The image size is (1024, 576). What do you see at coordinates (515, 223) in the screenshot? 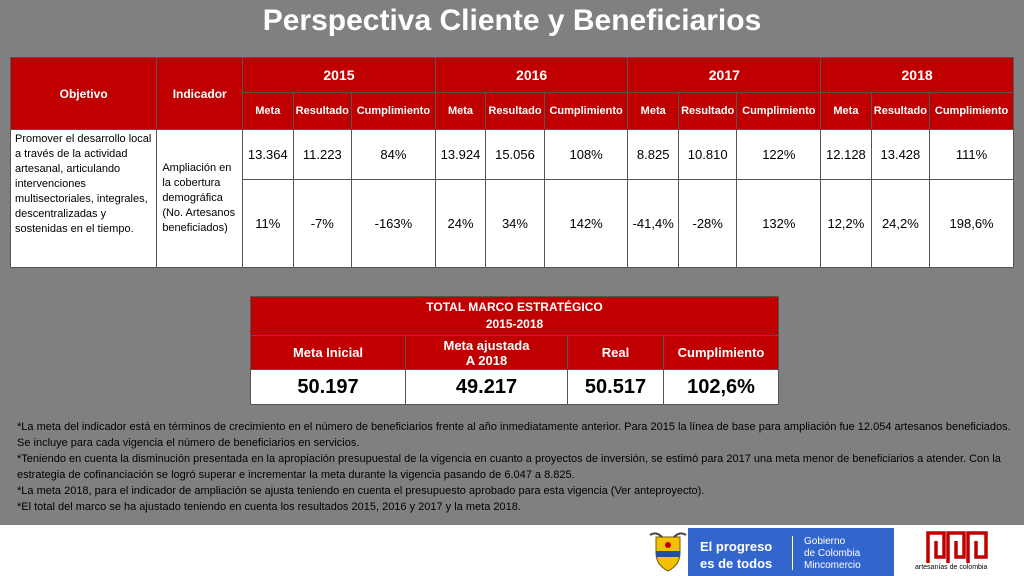
I see `row2-cell: 34%` at bounding box center [515, 223].